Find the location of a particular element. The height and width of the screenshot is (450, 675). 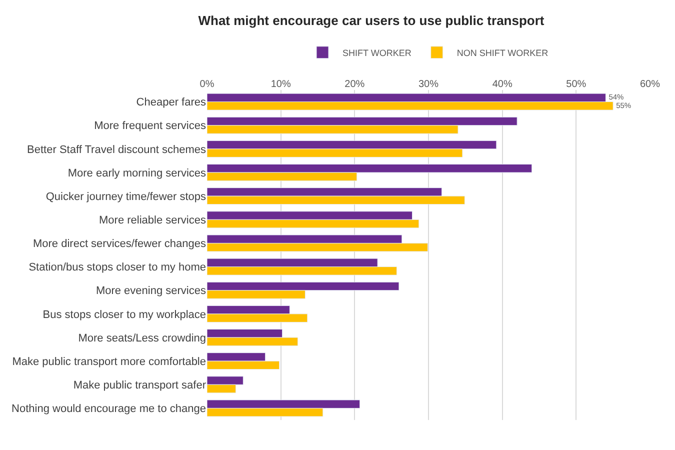

legend-label: SHIFT WORKER is located at coordinates (377, 53).